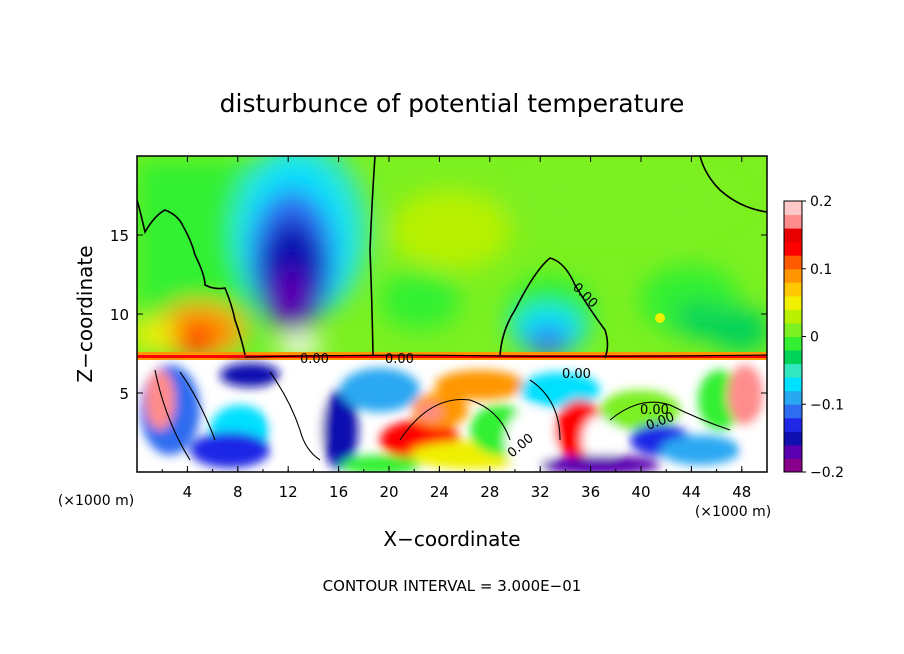 The height and width of the screenshot is (654, 904). Describe the element at coordinates (237, 415) in the screenshot. I see `contour-lower-a` at that location.